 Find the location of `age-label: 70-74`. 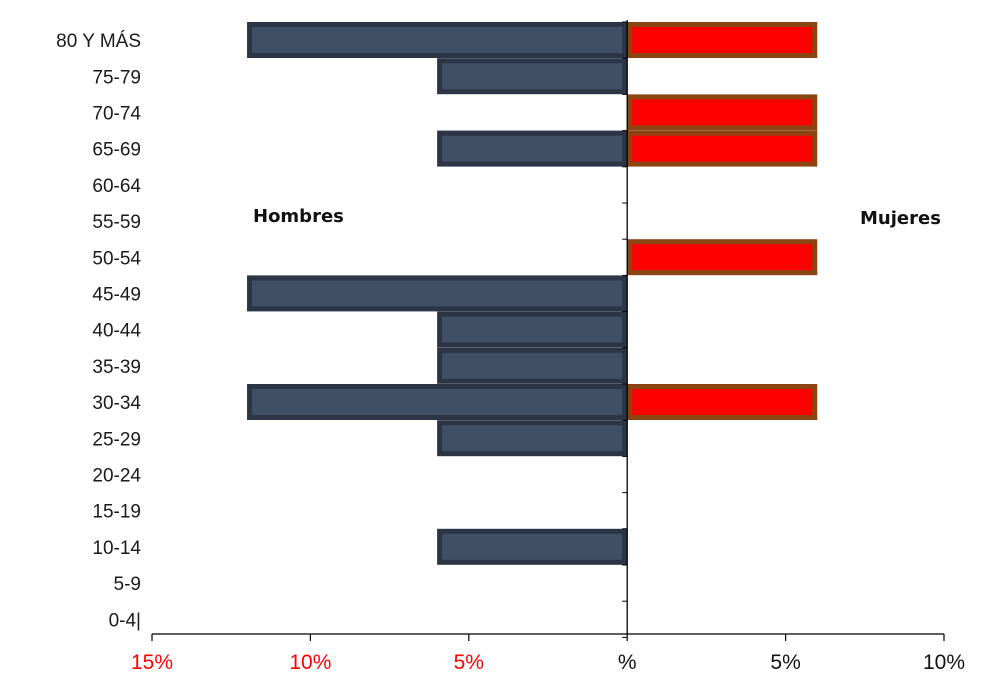

age-label: 70-74 is located at coordinates (116, 114).